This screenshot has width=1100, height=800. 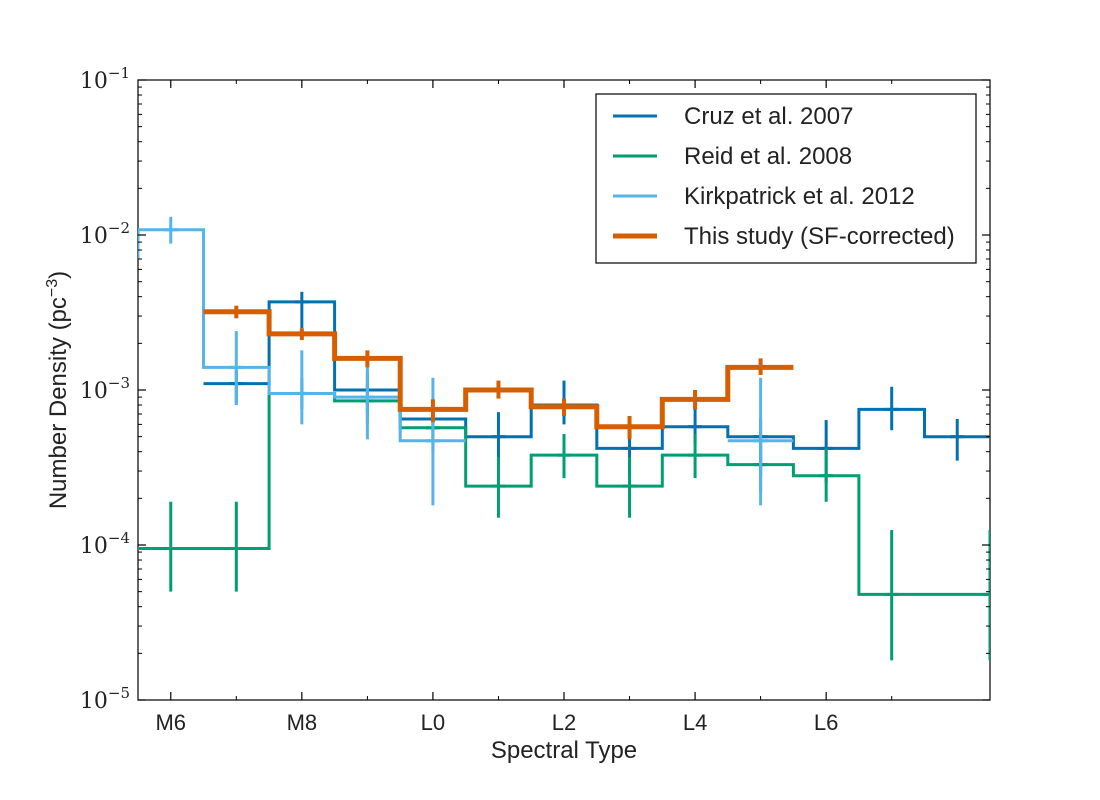 What do you see at coordinates (768, 116) in the screenshot?
I see `legend-label-cruz: Cruz et al. 2007` at bounding box center [768, 116].